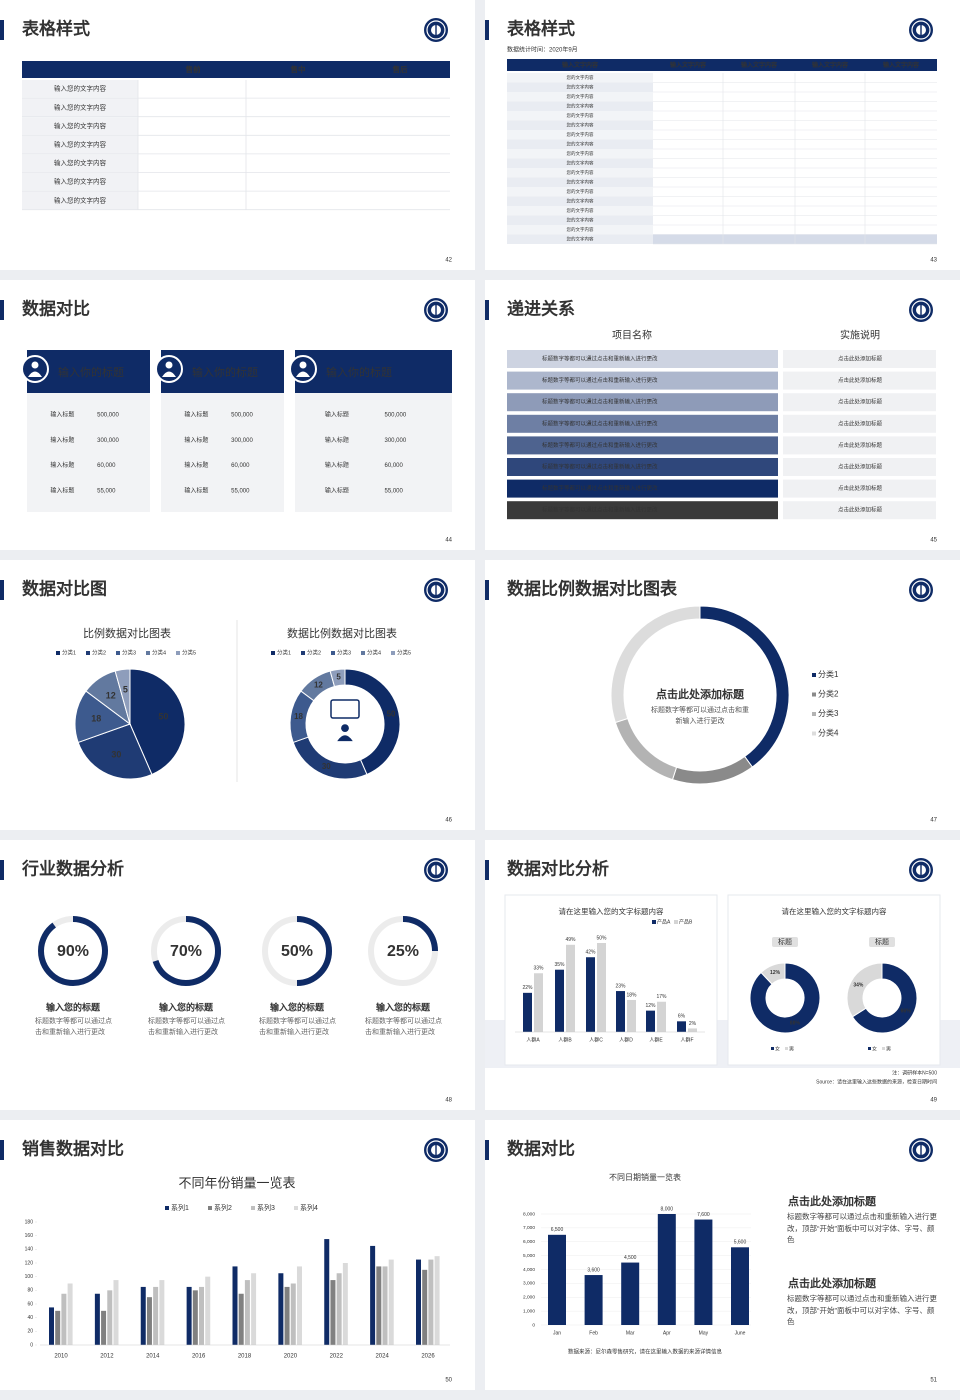 Image resolution: width=960 pixels, height=1400 pixels. Describe the element at coordinates (80, 106) in the screenshot. I see `row-label: 输入您的文字内容` at that location.